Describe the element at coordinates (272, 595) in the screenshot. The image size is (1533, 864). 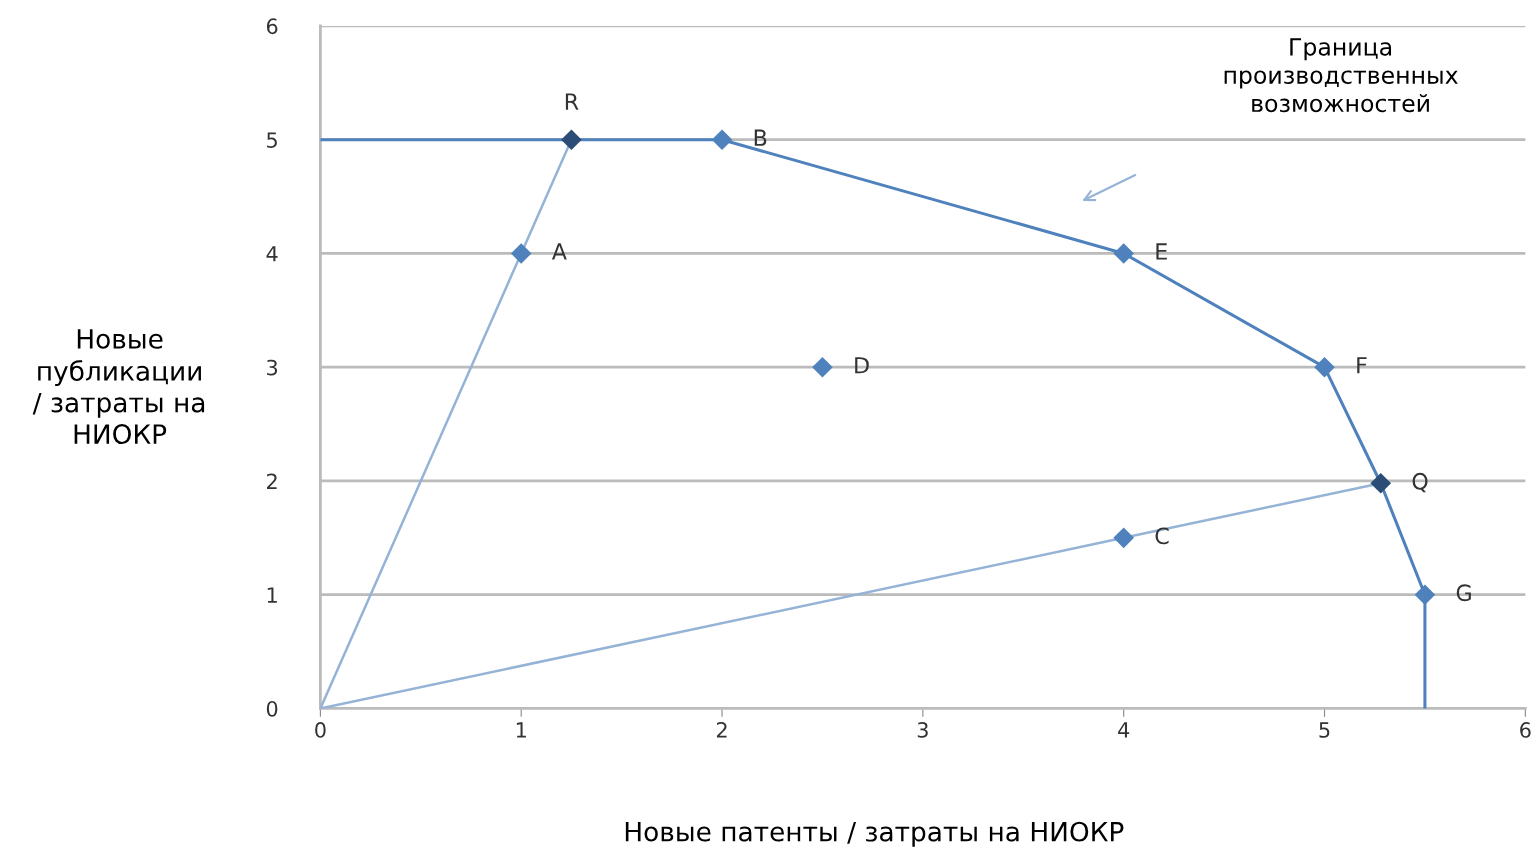
I see `y-tick-label: 1` at that location.